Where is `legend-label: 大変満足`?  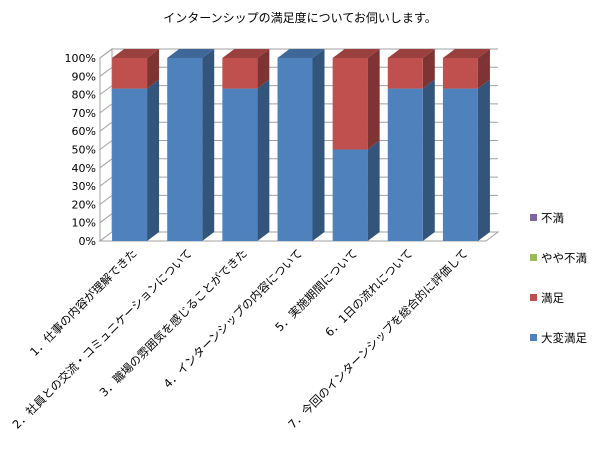 legend-label: 大変満足 is located at coordinates (564, 338).